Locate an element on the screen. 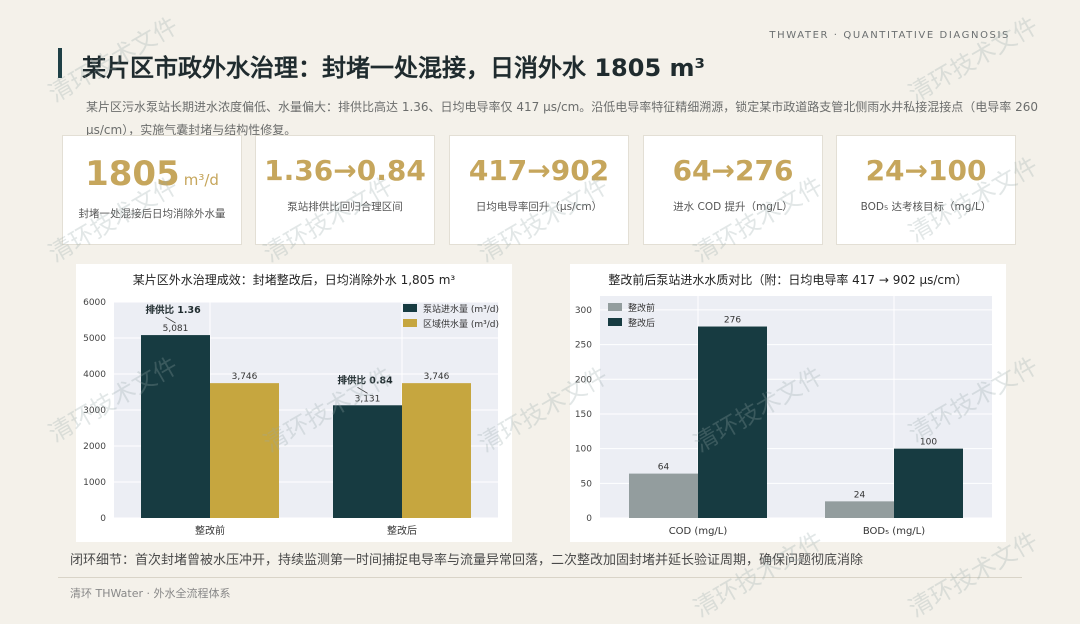  chart-title: 整改前后泵站进水水质对比（附：日均电导率 417 → 902 μs/cm） is located at coordinates (787, 279).